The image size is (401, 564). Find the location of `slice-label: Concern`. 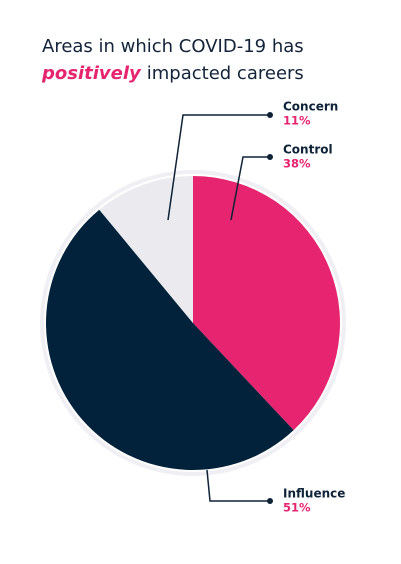

slice-label: Concern is located at coordinates (310, 107).